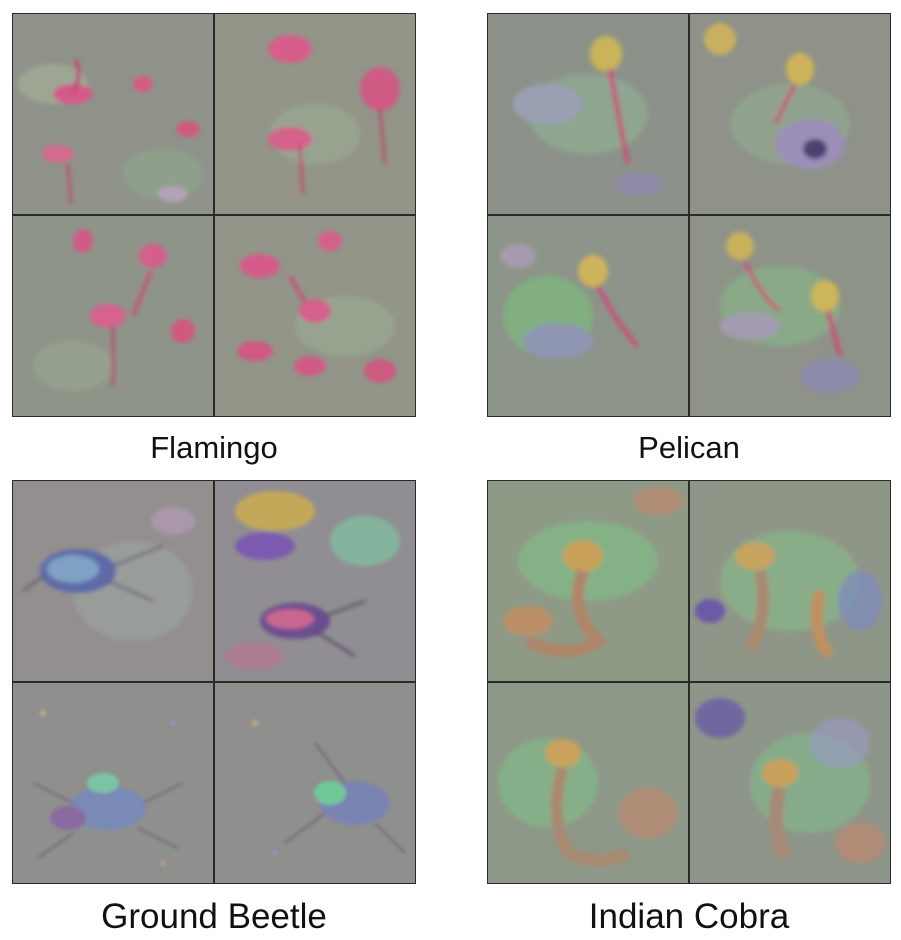 The width and height of the screenshot is (901, 940). What do you see at coordinates (214, 917) in the screenshot?
I see `ground-beetle-caption: Ground Beetle` at bounding box center [214, 917].